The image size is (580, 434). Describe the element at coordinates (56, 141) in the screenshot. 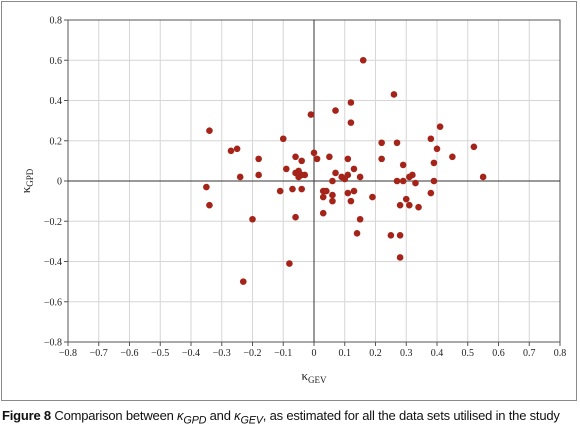

I see `y-tick-label: 0.2` at that location.